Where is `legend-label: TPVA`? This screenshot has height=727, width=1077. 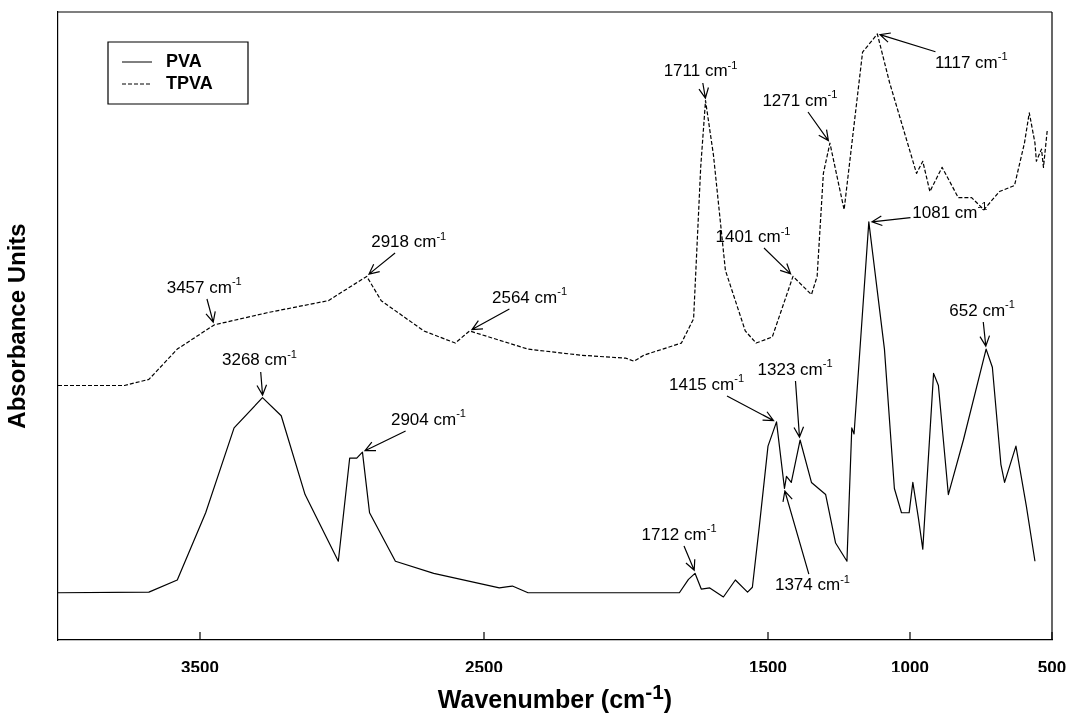 legend-label: TPVA is located at coordinates (189, 82).